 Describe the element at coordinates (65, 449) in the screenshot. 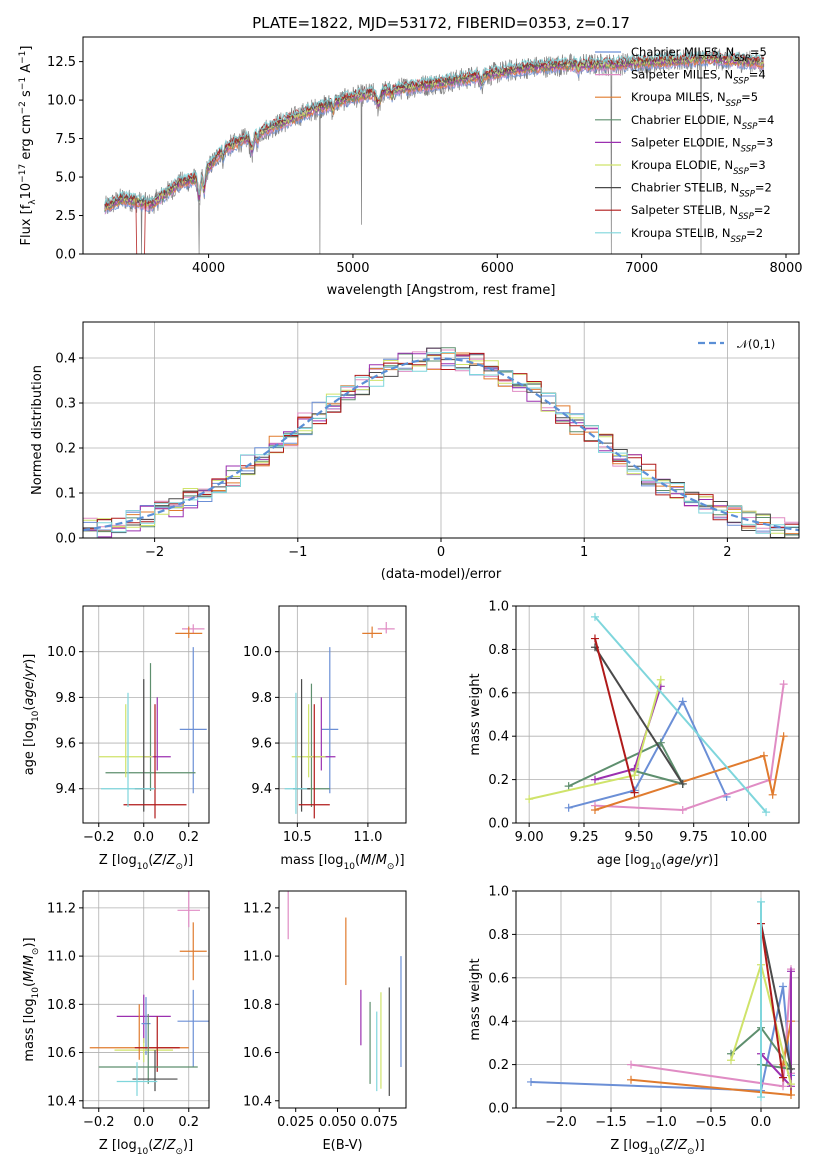

I see `y-tick-label: 0.2` at that location.